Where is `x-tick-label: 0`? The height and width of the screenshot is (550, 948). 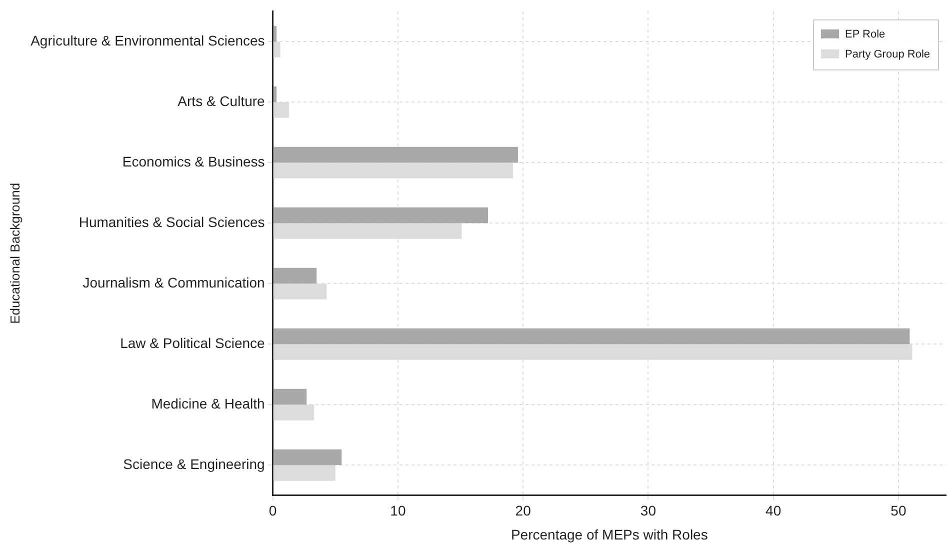 x-tick-label: 0 is located at coordinates (272, 510).